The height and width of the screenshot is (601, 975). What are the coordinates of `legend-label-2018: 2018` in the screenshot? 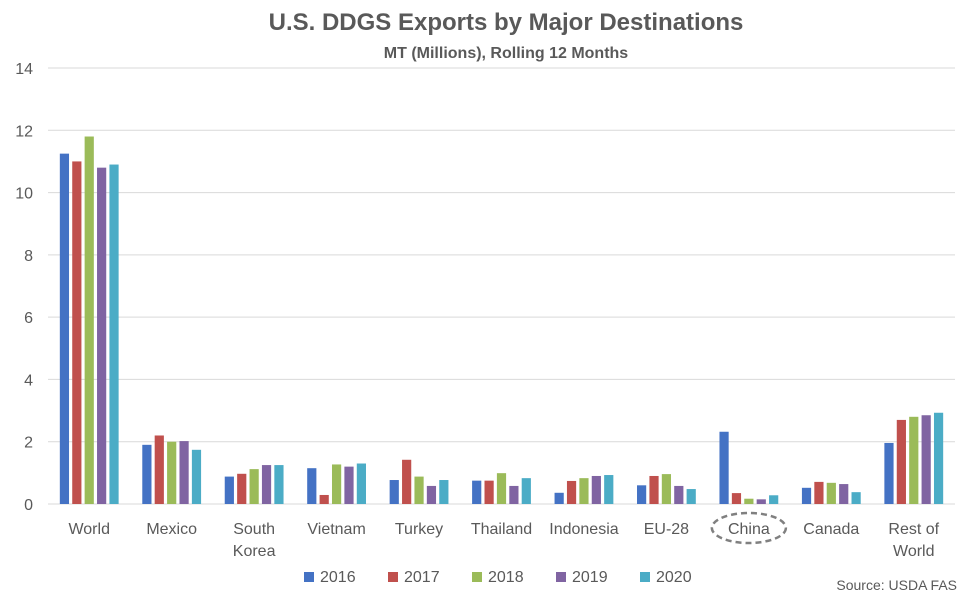 It's located at (506, 577).